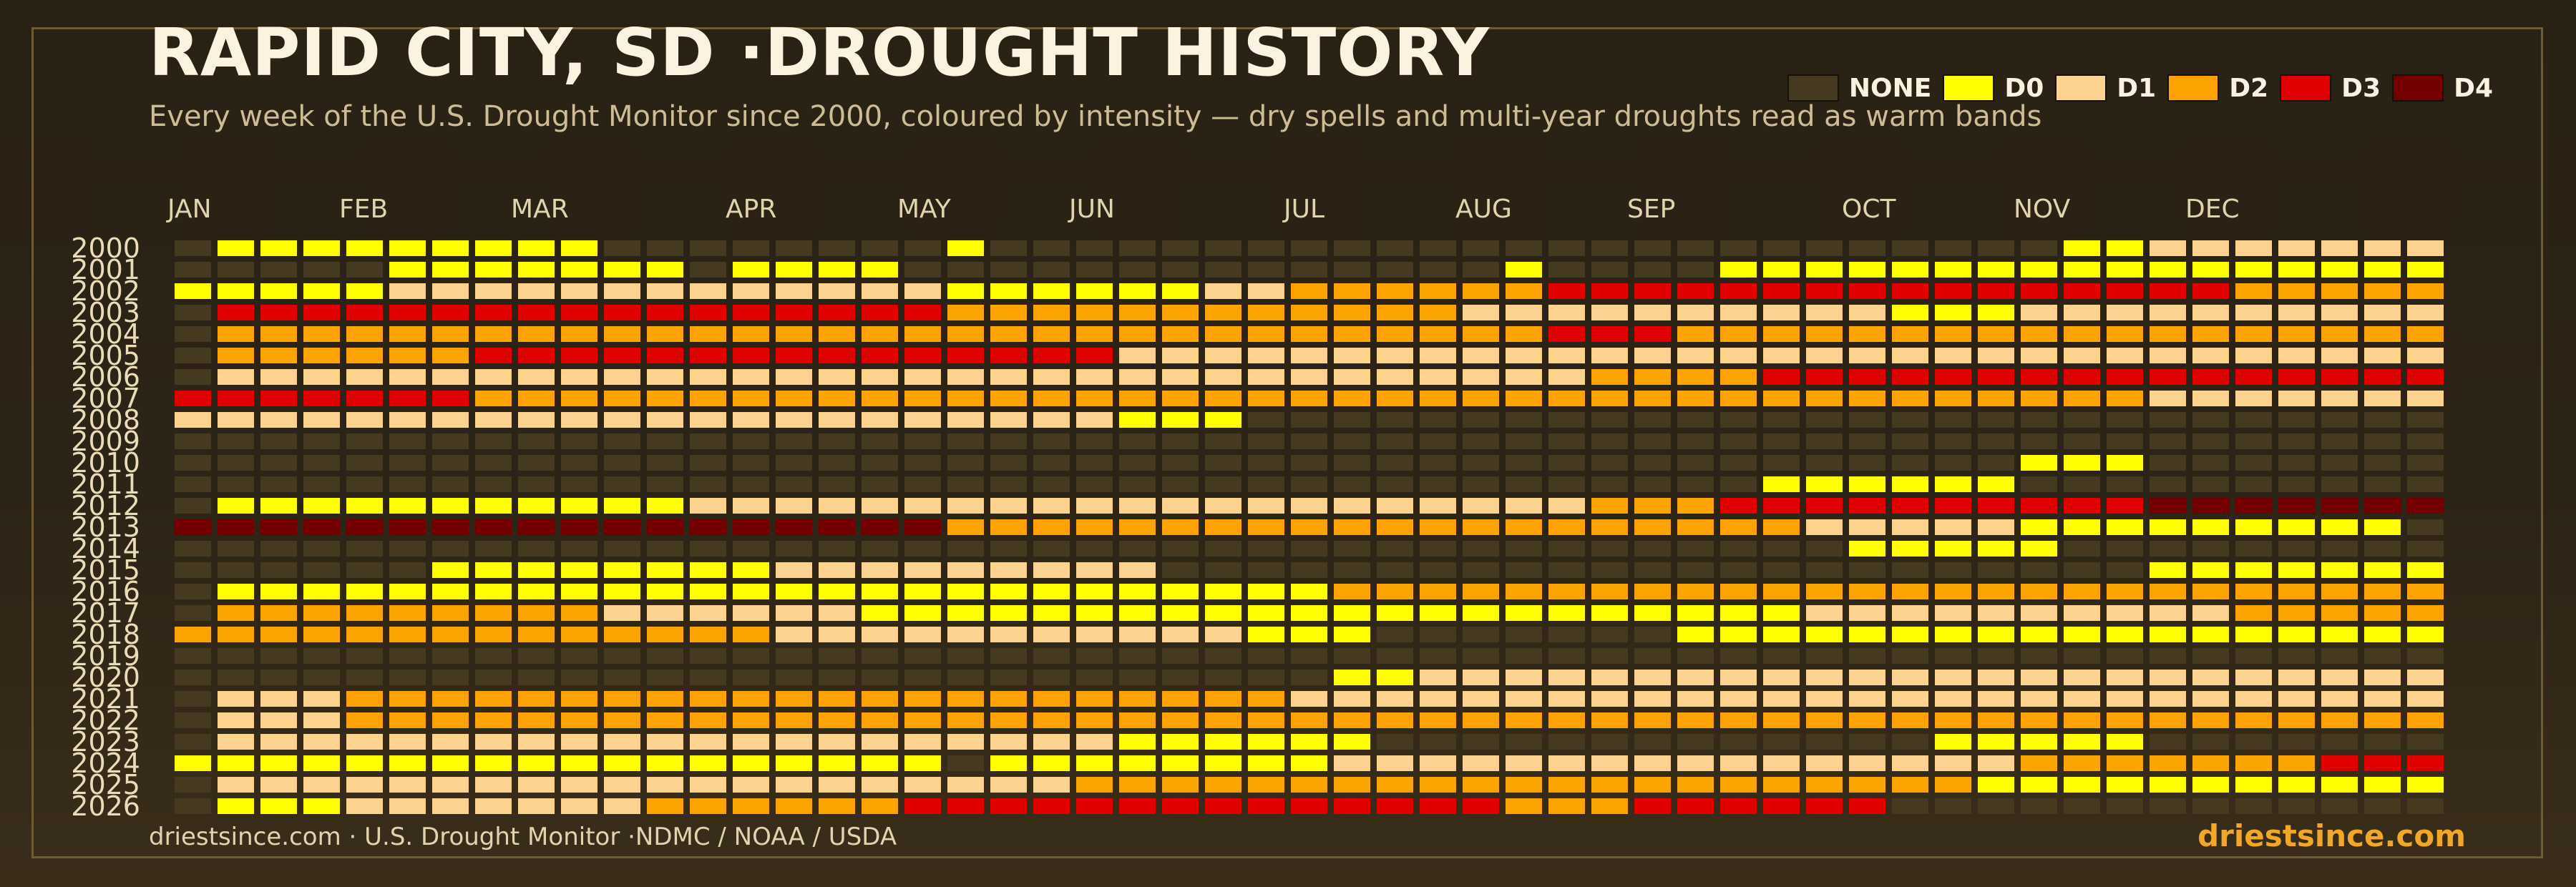  Describe the element at coordinates (2193, 88) in the screenshot. I see `legend-swatch` at that location.